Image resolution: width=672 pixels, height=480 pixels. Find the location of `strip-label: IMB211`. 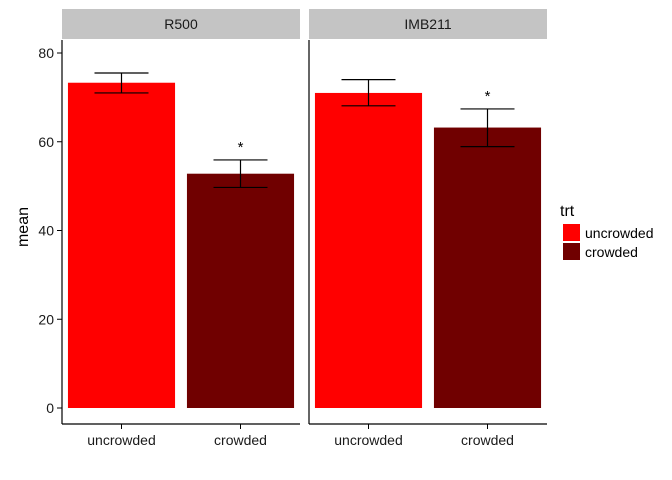

strip-label: IMB211 is located at coordinates (427, 24).